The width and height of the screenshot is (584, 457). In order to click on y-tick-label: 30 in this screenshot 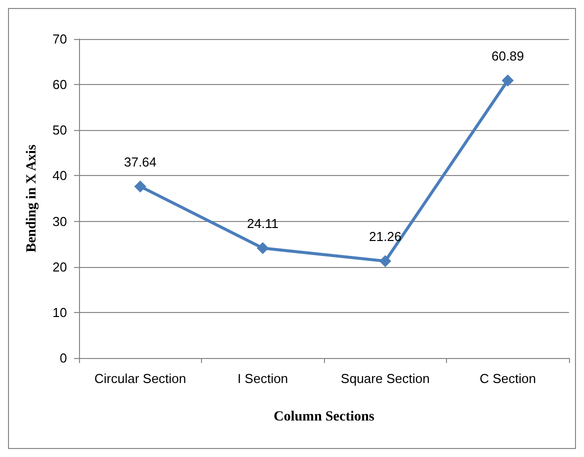, I will do `click(59, 221)`.